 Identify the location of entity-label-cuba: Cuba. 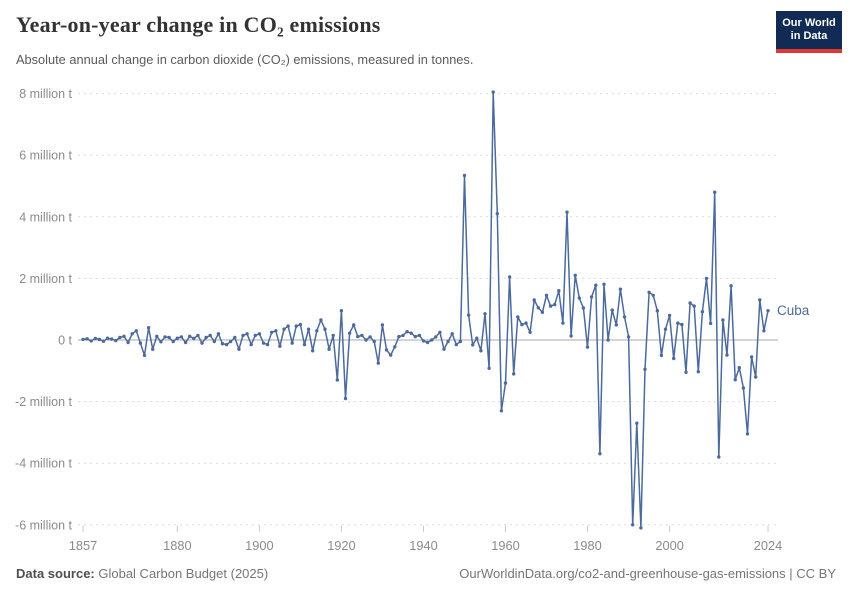
(793, 310).